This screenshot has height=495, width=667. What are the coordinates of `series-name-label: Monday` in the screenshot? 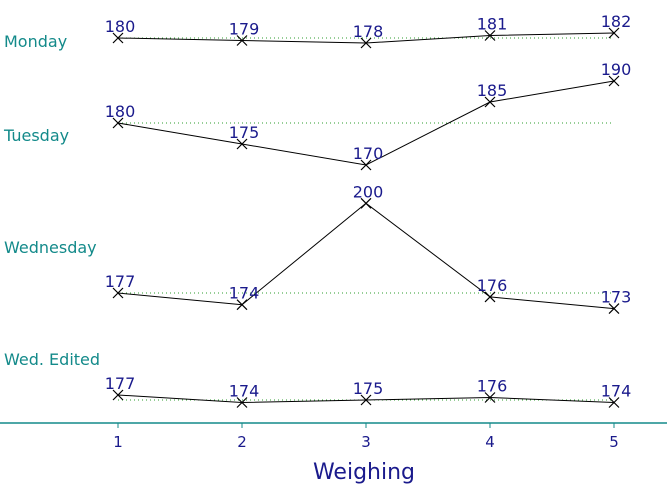 It's located at (35, 41).